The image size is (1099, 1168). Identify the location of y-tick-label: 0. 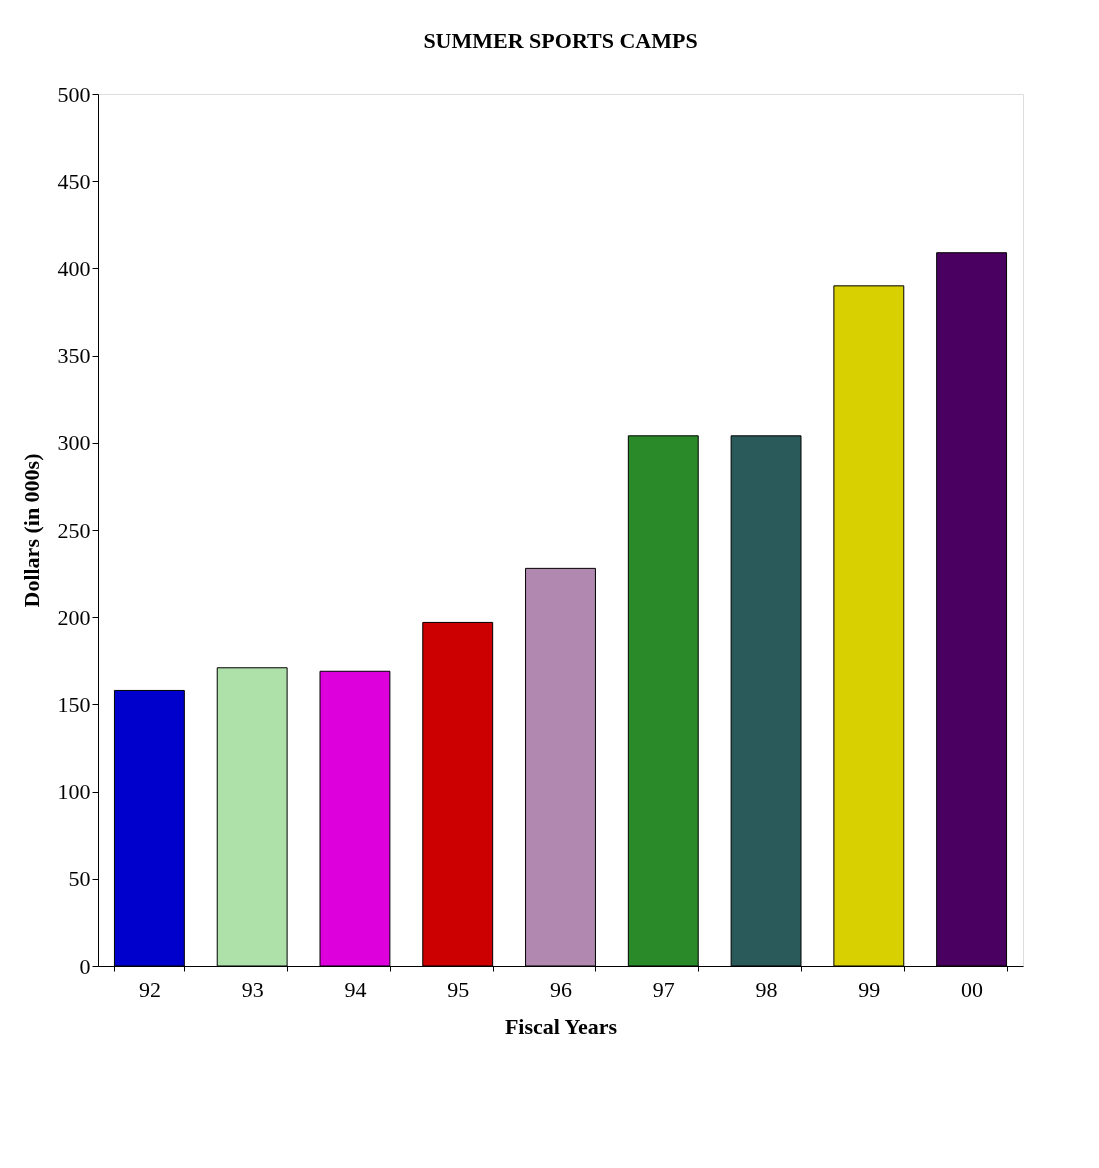
(85, 966).